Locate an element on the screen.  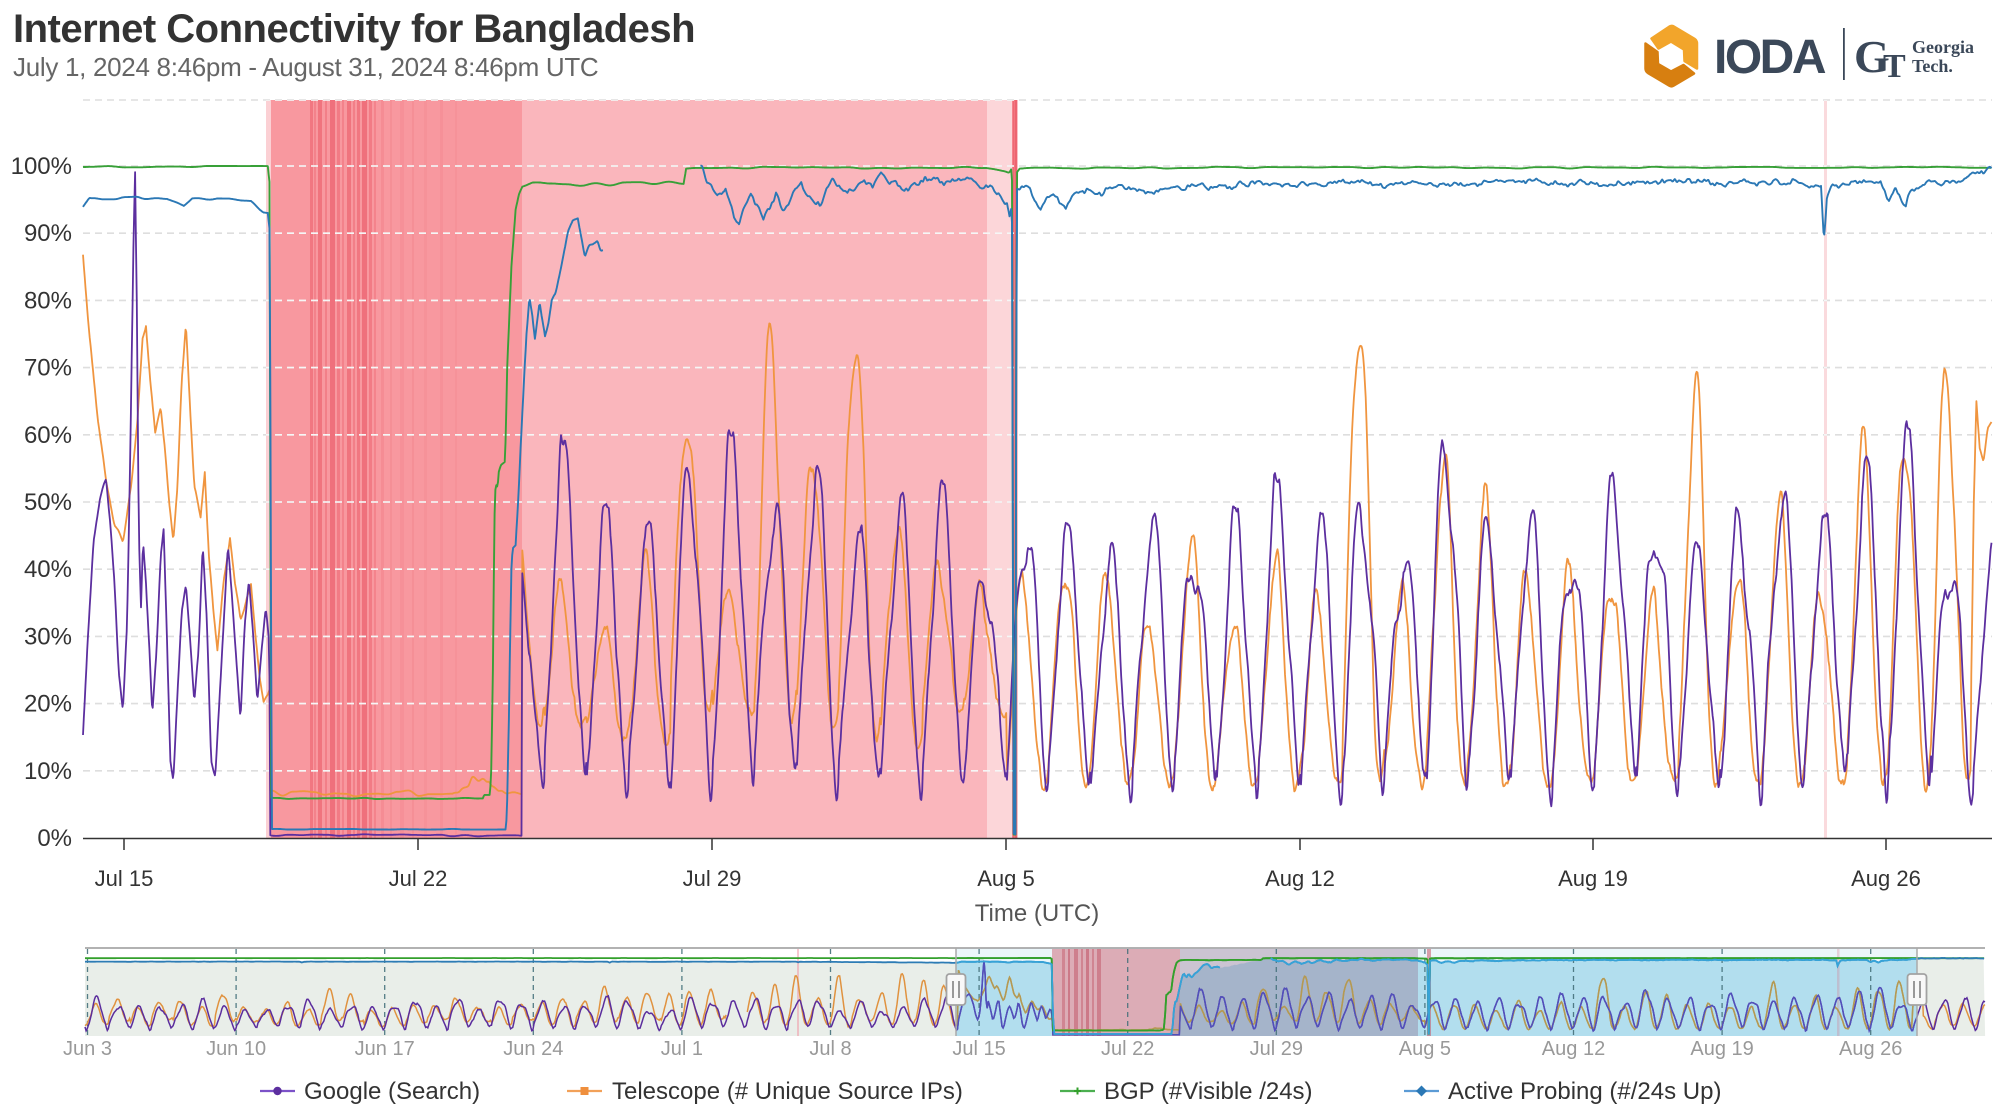
svg-text: 30% is located at coordinates (48, 636).